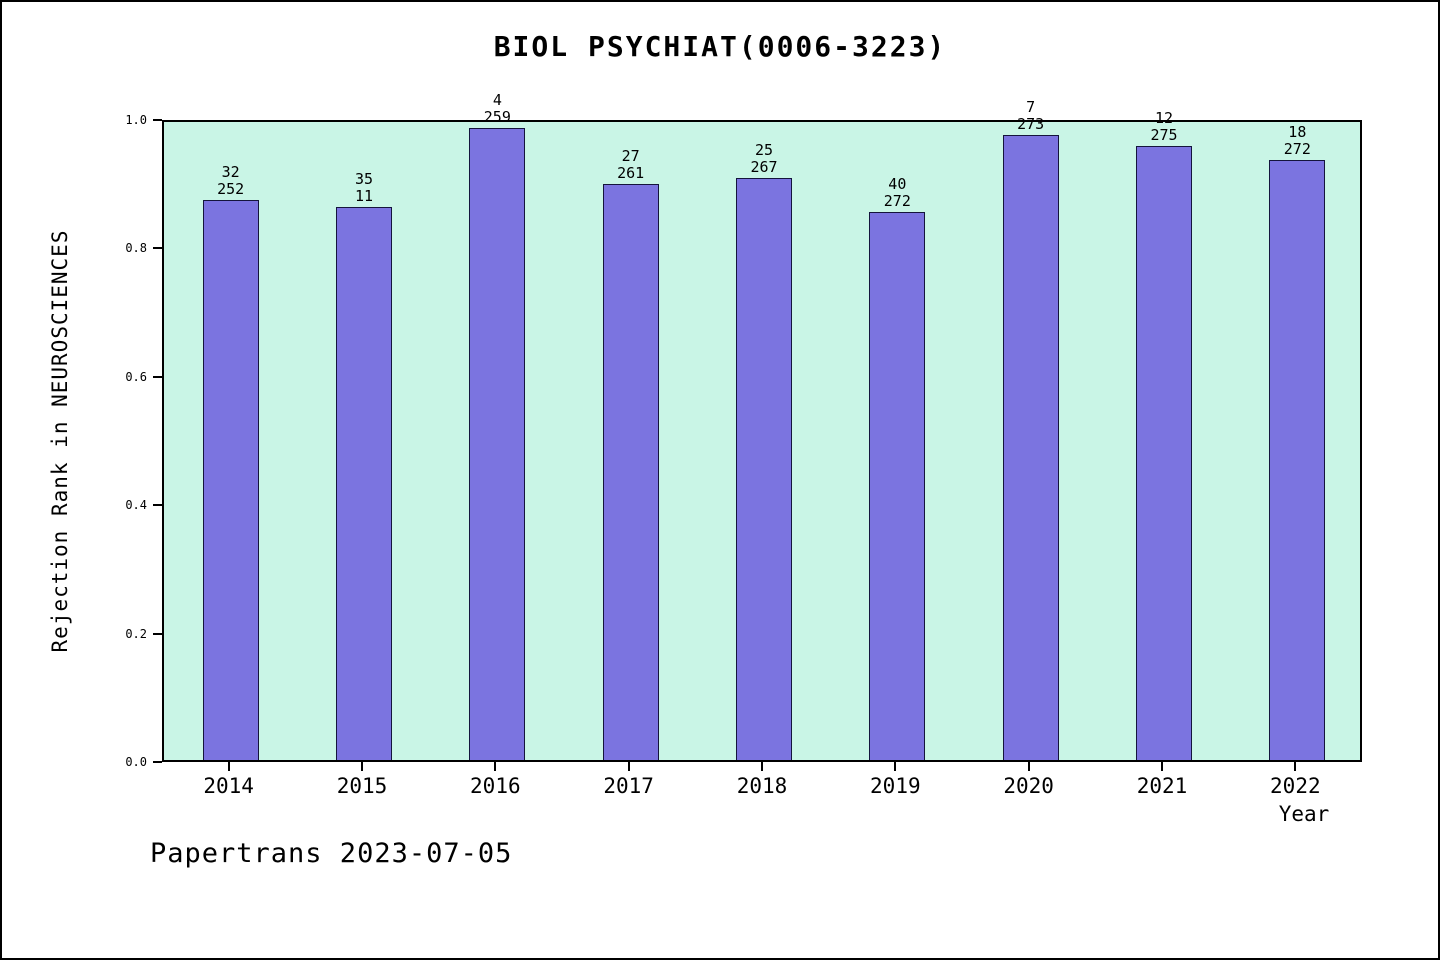 The image size is (1440, 960). I want to click on x-tick-label-2014: 2014, so click(228, 786).